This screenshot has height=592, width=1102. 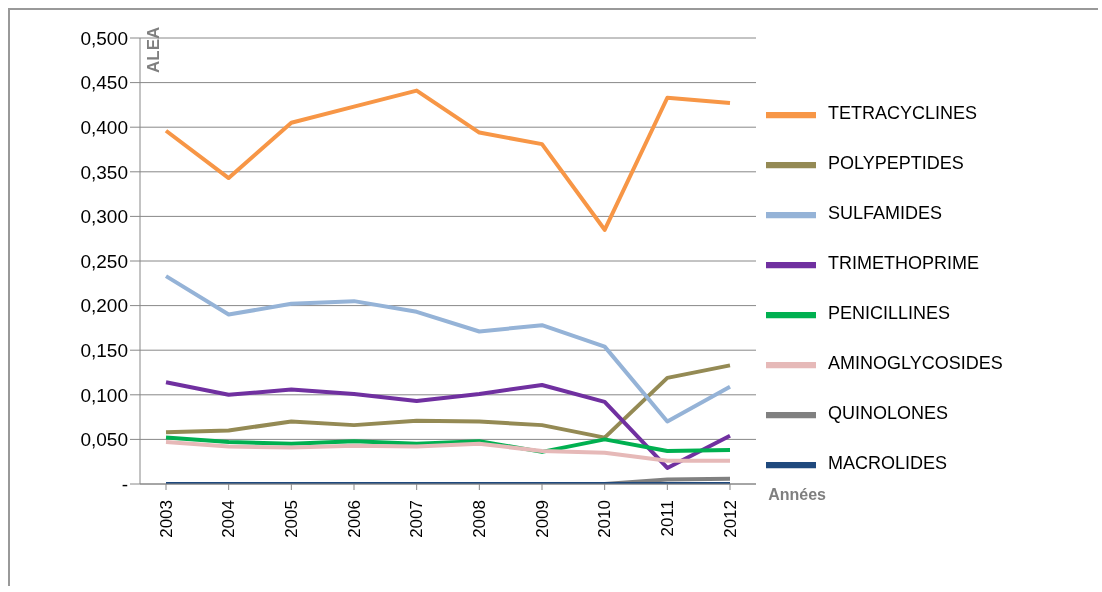 I want to click on x-tick-label: 2009, so click(x=542, y=519).